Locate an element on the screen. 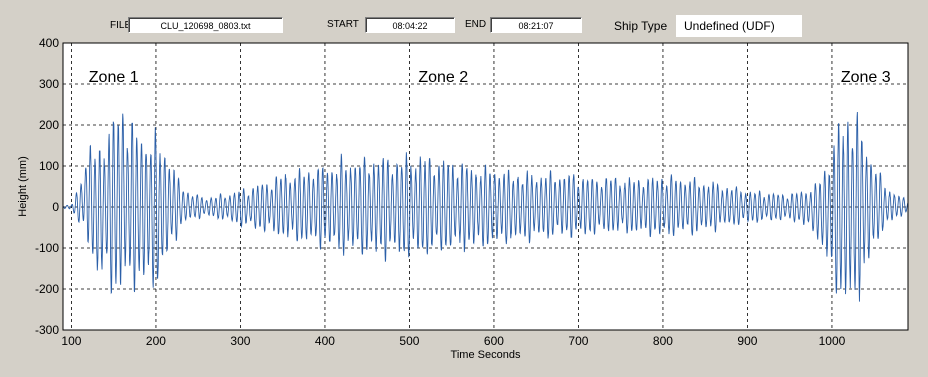 The height and width of the screenshot is (377, 928). end-time-field: 08:21:07 is located at coordinates (536, 25).